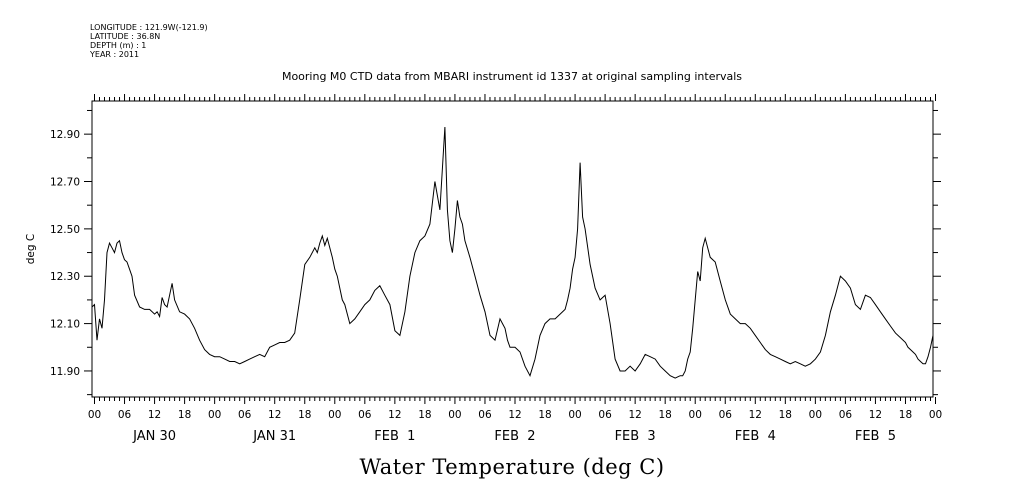 This screenshot has height=504, width=1009. Describe the element at coordinates (65, 325) in the screenshot. I see `y-tick-label: 12.10` at that location.